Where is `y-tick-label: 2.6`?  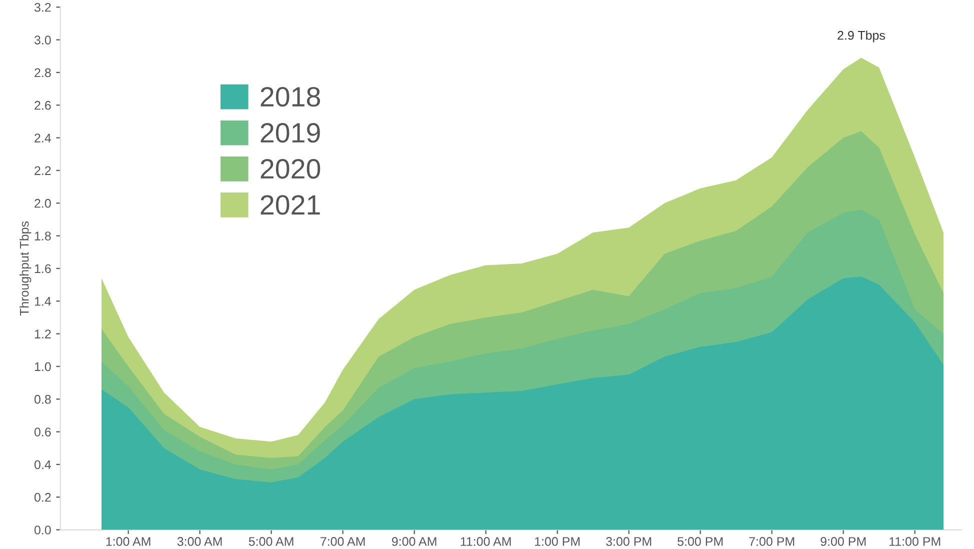 y-tick-label: 2.6 is located at coordinates (42, 105).